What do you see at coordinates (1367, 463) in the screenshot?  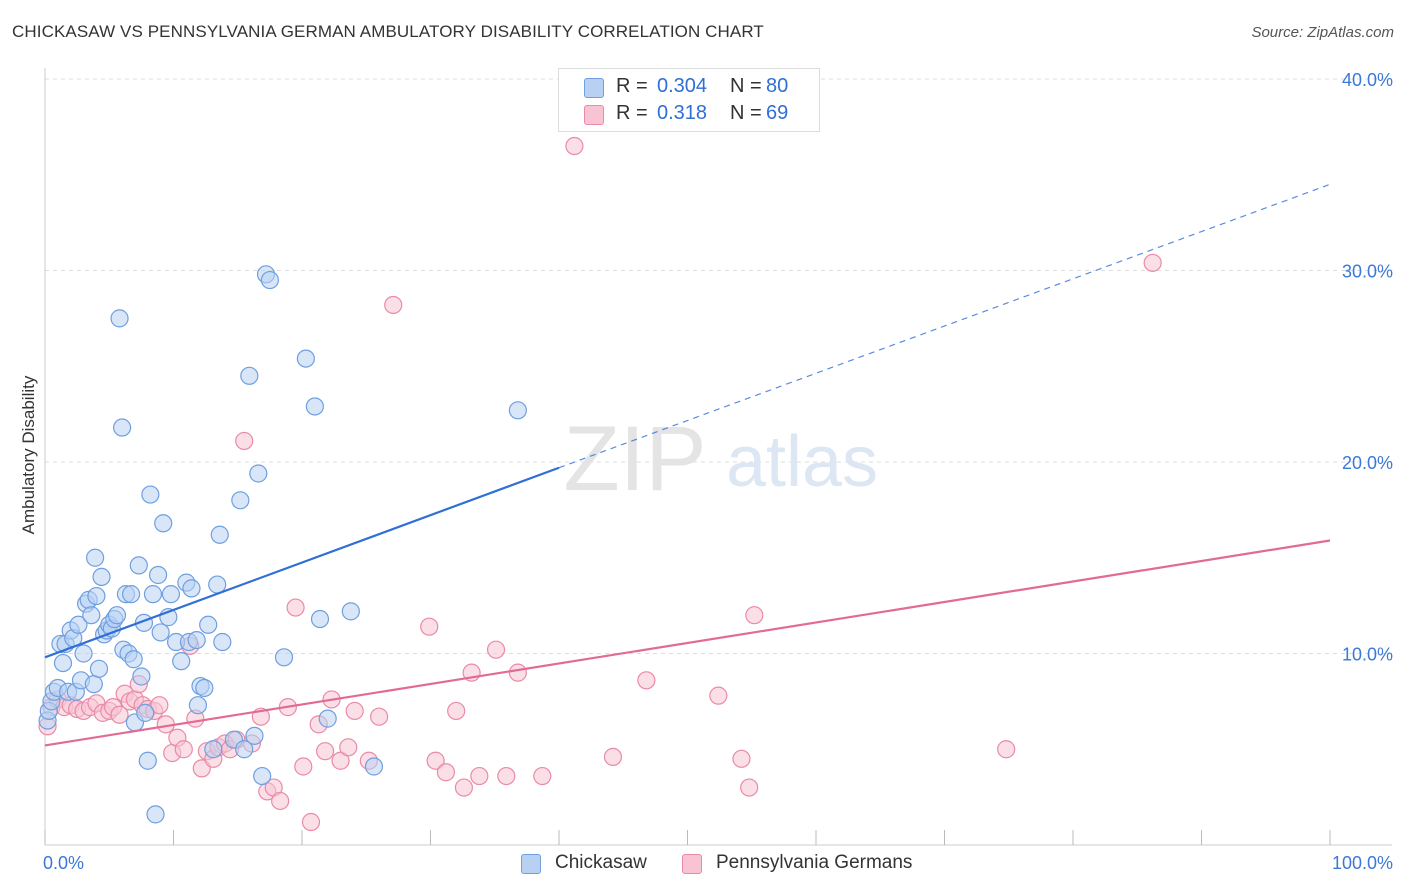 I see `y-tick-label: 20.0%` at bounding box center [1367, 463].